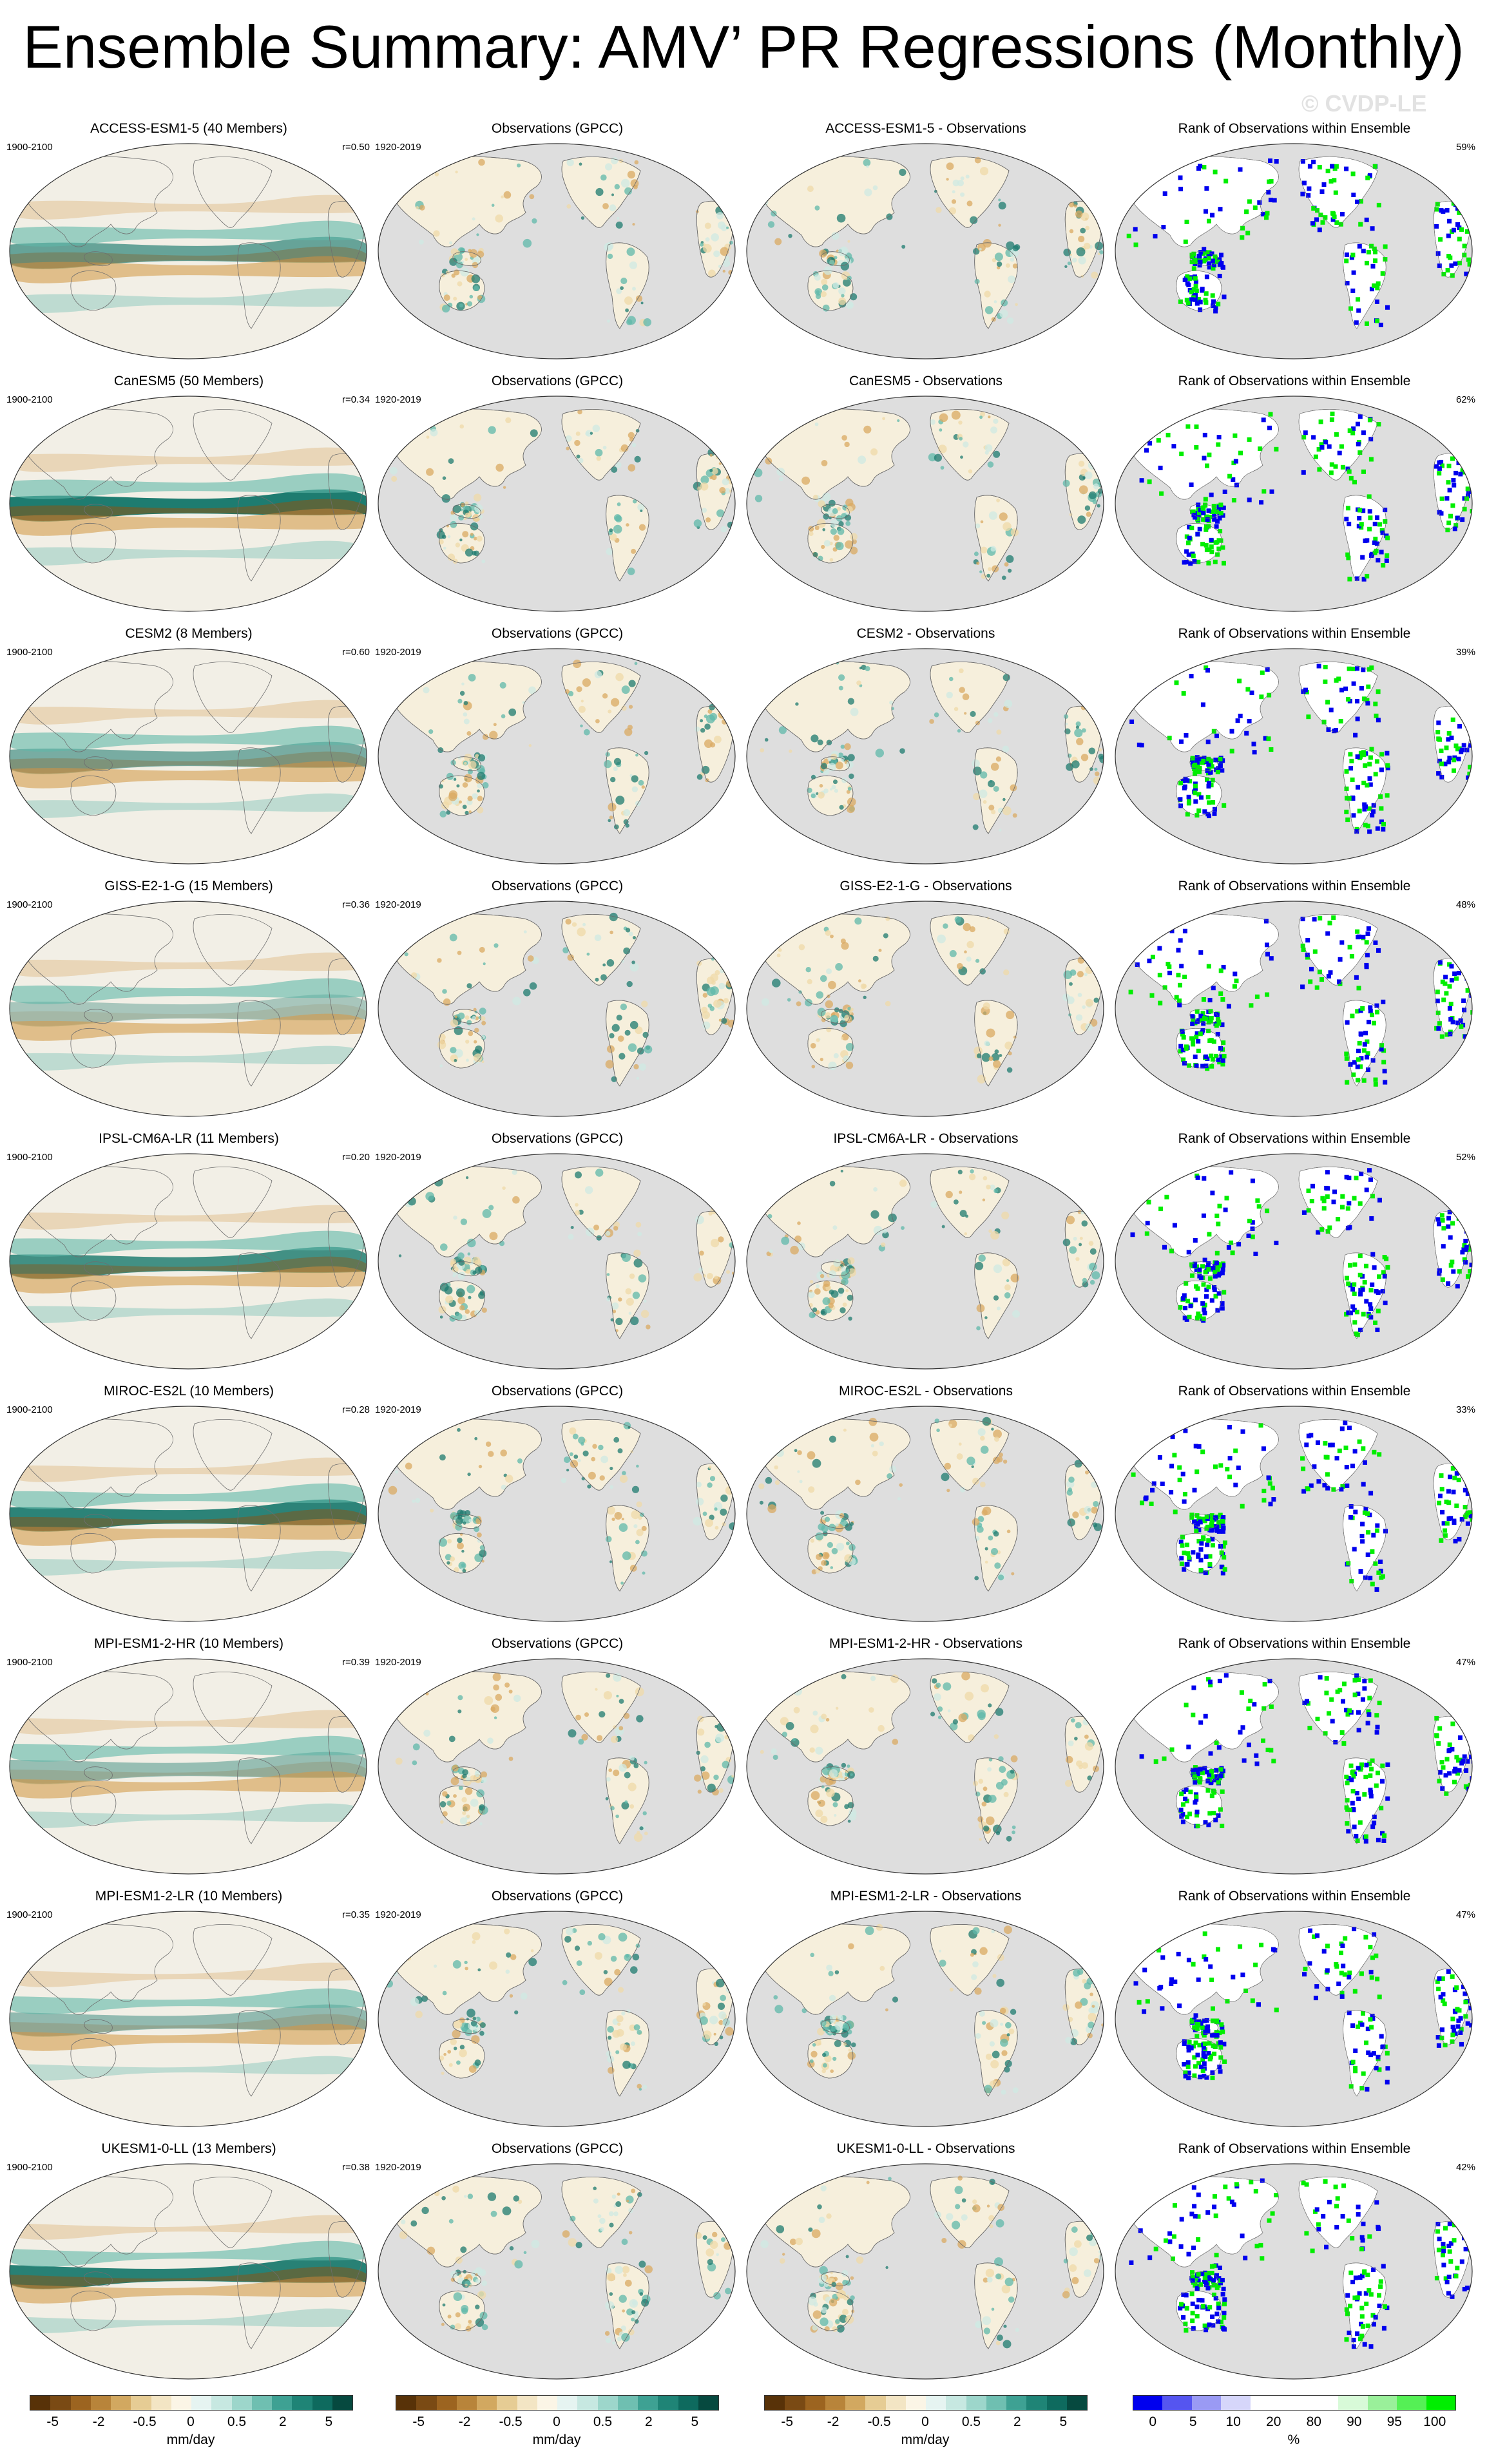 The height and width of the screenshot is (2464, 1487). What do you see at coordinates (557, 2271) in the screenshot?
I see `robinson-map-svg` at bounding box center [557, 2271].